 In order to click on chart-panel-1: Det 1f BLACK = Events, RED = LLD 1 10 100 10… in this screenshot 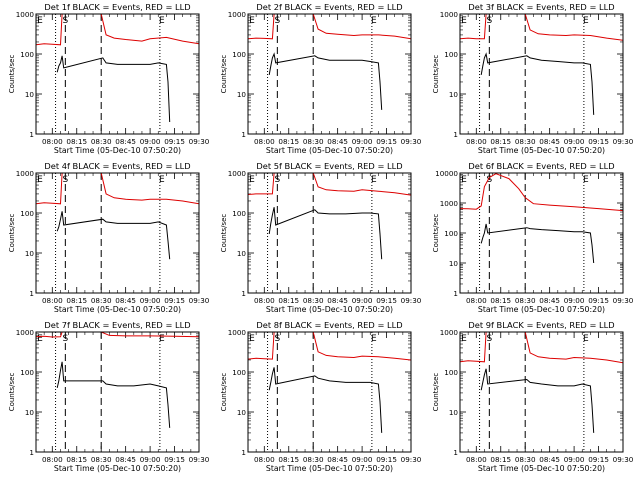, I will do `click(109, 78)`.